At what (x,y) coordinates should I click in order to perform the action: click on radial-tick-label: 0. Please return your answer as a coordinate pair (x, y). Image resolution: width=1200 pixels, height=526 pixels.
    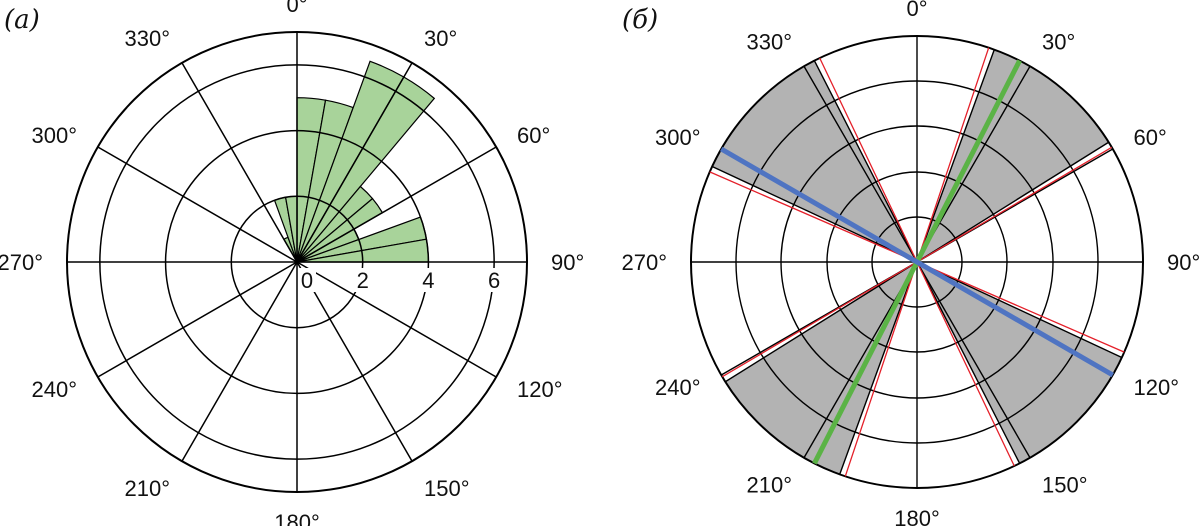
    Looking at the image, I should click on (307, 280).